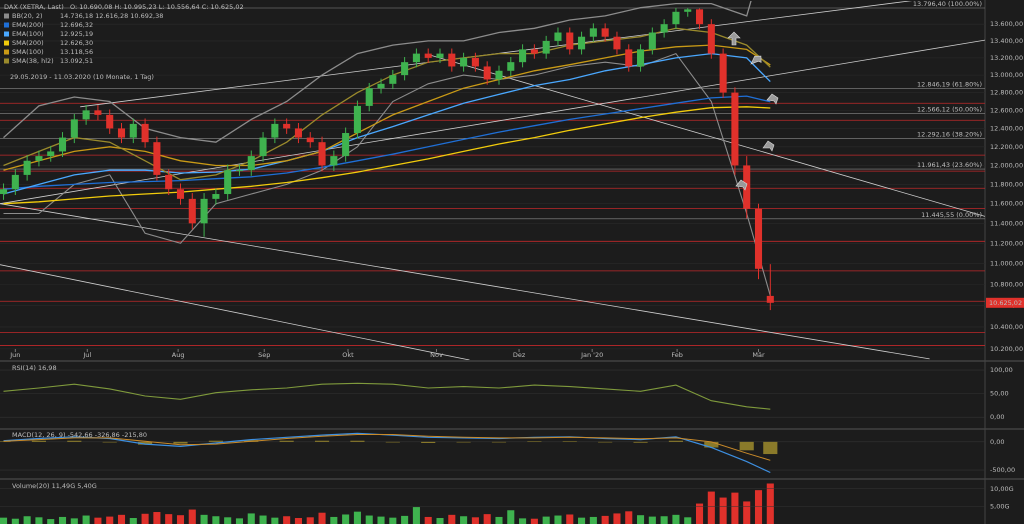 The width and height of the screenshot is (1024, 524). I want to click on x-tick-label: Okt, so click(348, 355).